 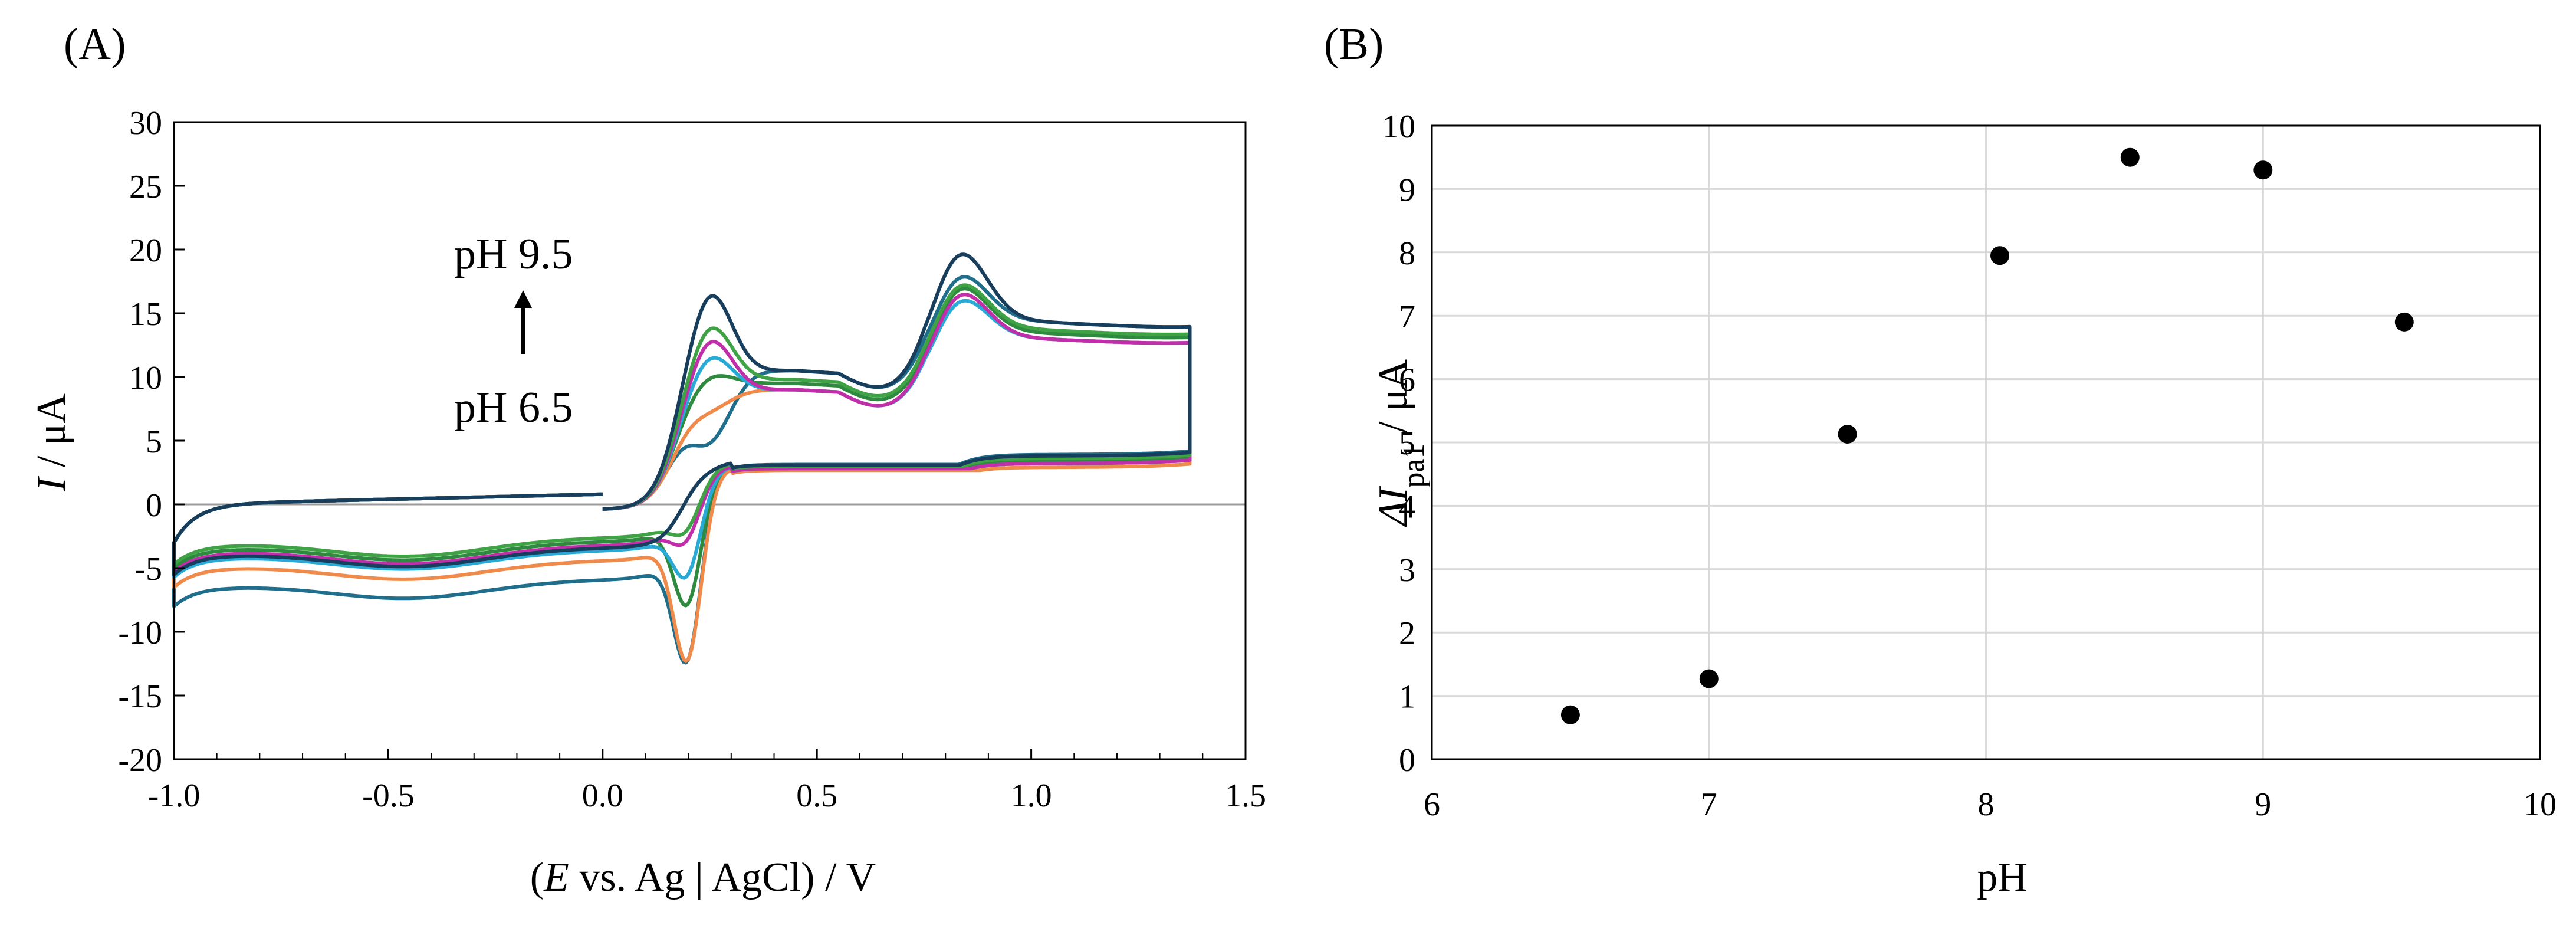 I want to click on panel-b-x-axis-title: pH, so click(x=2002, y=877).